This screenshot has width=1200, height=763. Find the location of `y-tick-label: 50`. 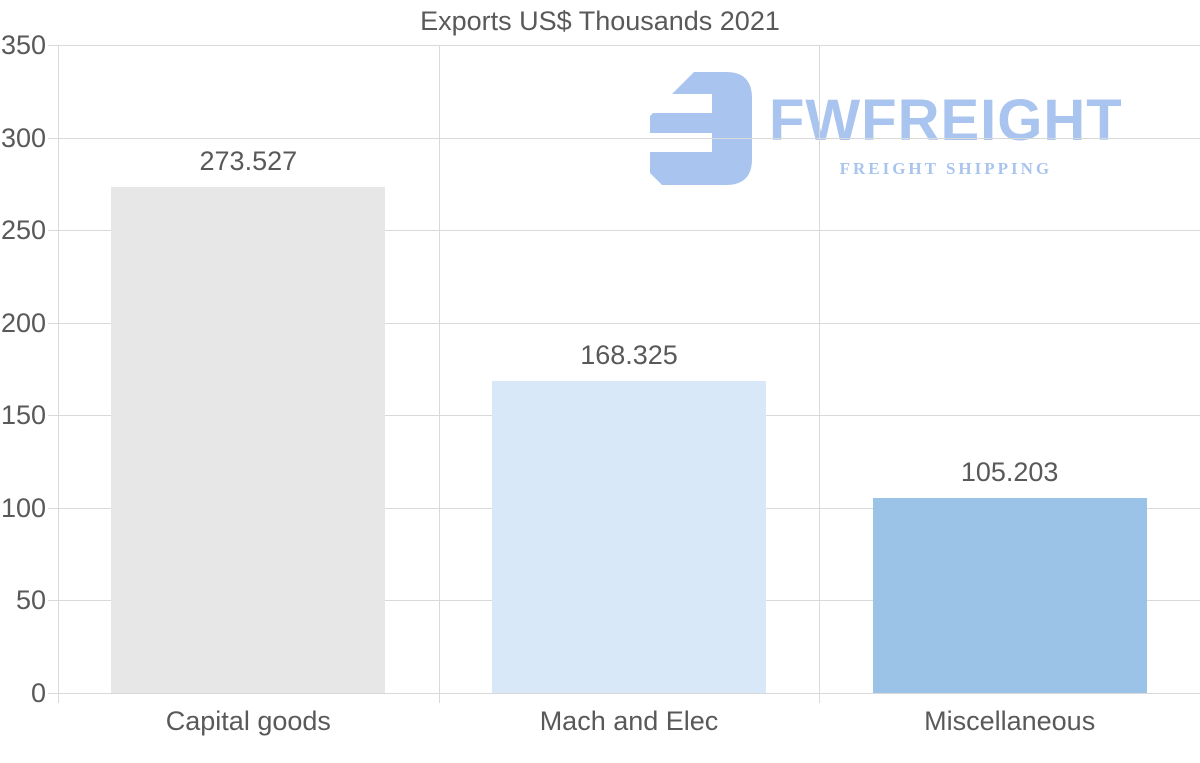

y-tick-label: 50 is located at coordinates (30, 600).